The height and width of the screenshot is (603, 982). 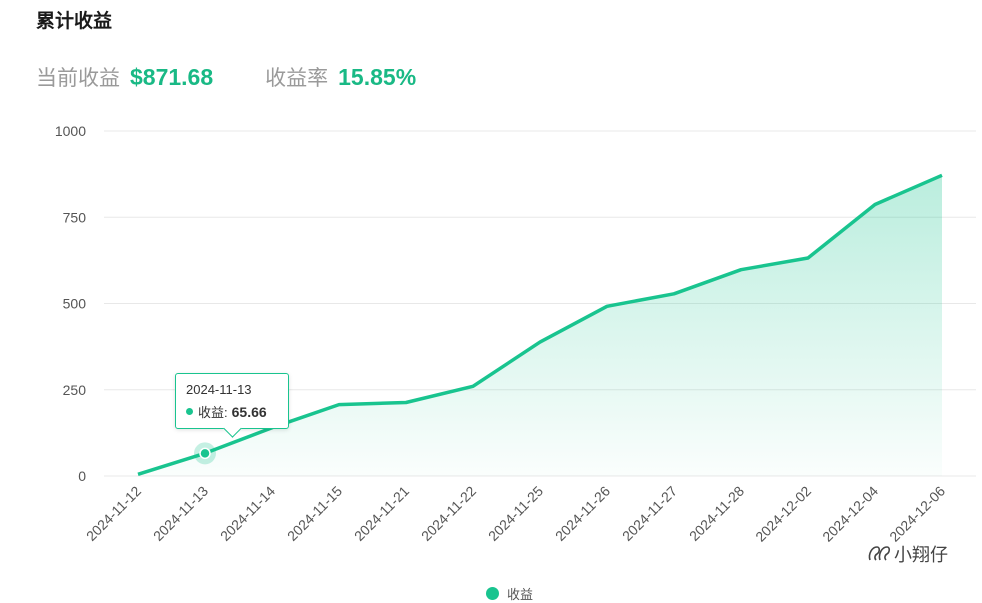 What do you see at coordinates (219, 389) in the screenshot?
I see `tooltip-date: 2024-11-13` at bounding box center [219, 389].